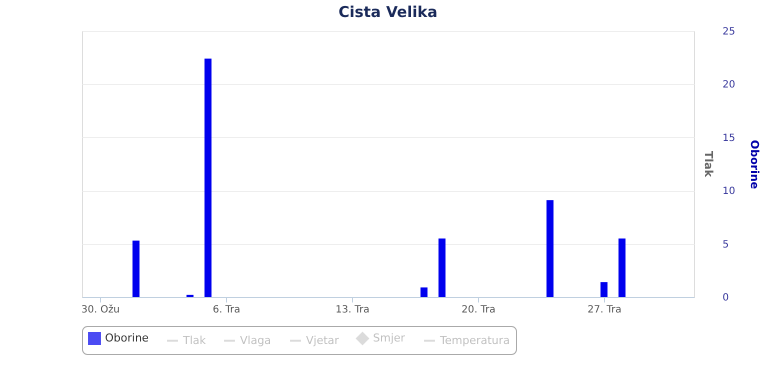 The height and width of the screenshot is (365, 769). What do you see at coordinates (388, 12) in the screenshot?
I see `chart-title: Cista Velika` at bounding box center [388, 12].